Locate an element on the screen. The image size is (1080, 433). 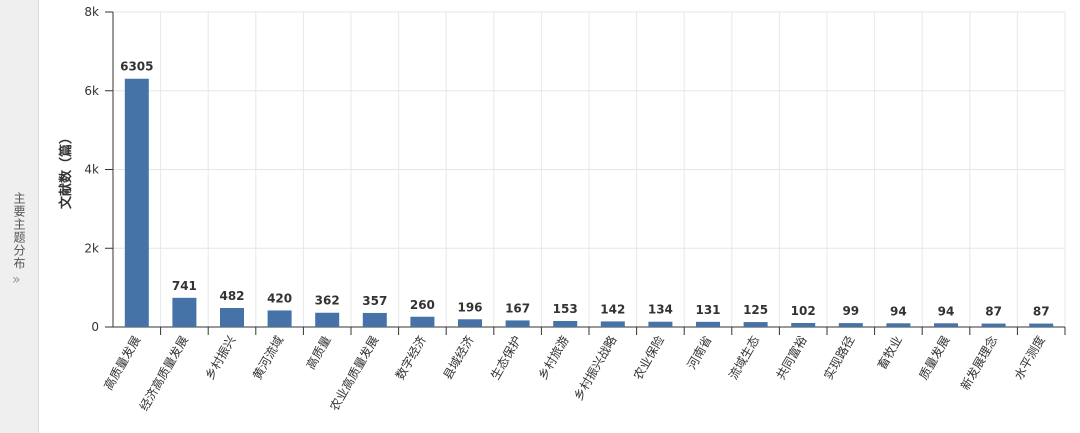
x-tick-label: 新发展理念 is located at coordinates (978, 362).